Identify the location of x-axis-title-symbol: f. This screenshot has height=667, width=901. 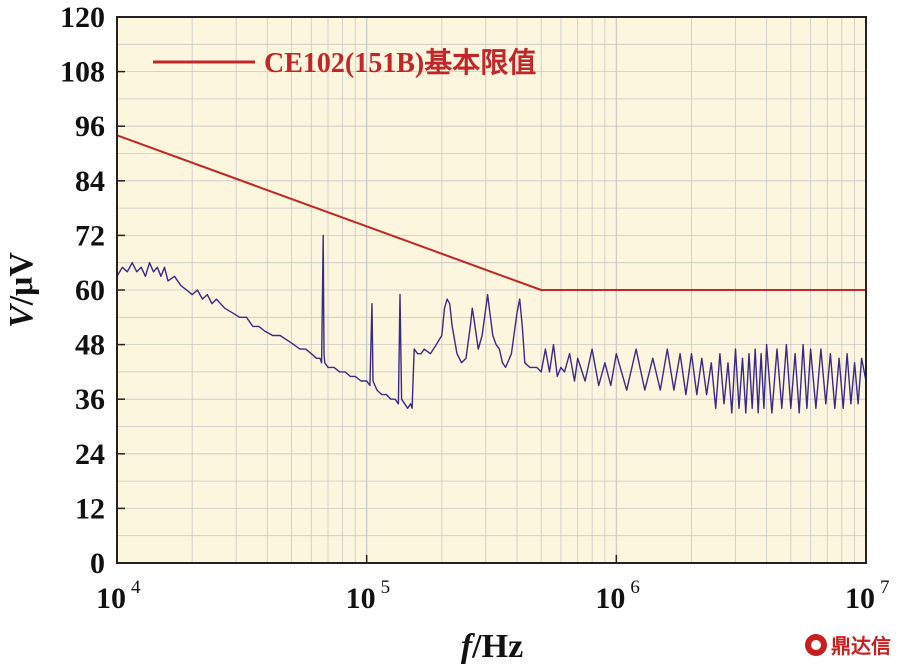
(468, 646).